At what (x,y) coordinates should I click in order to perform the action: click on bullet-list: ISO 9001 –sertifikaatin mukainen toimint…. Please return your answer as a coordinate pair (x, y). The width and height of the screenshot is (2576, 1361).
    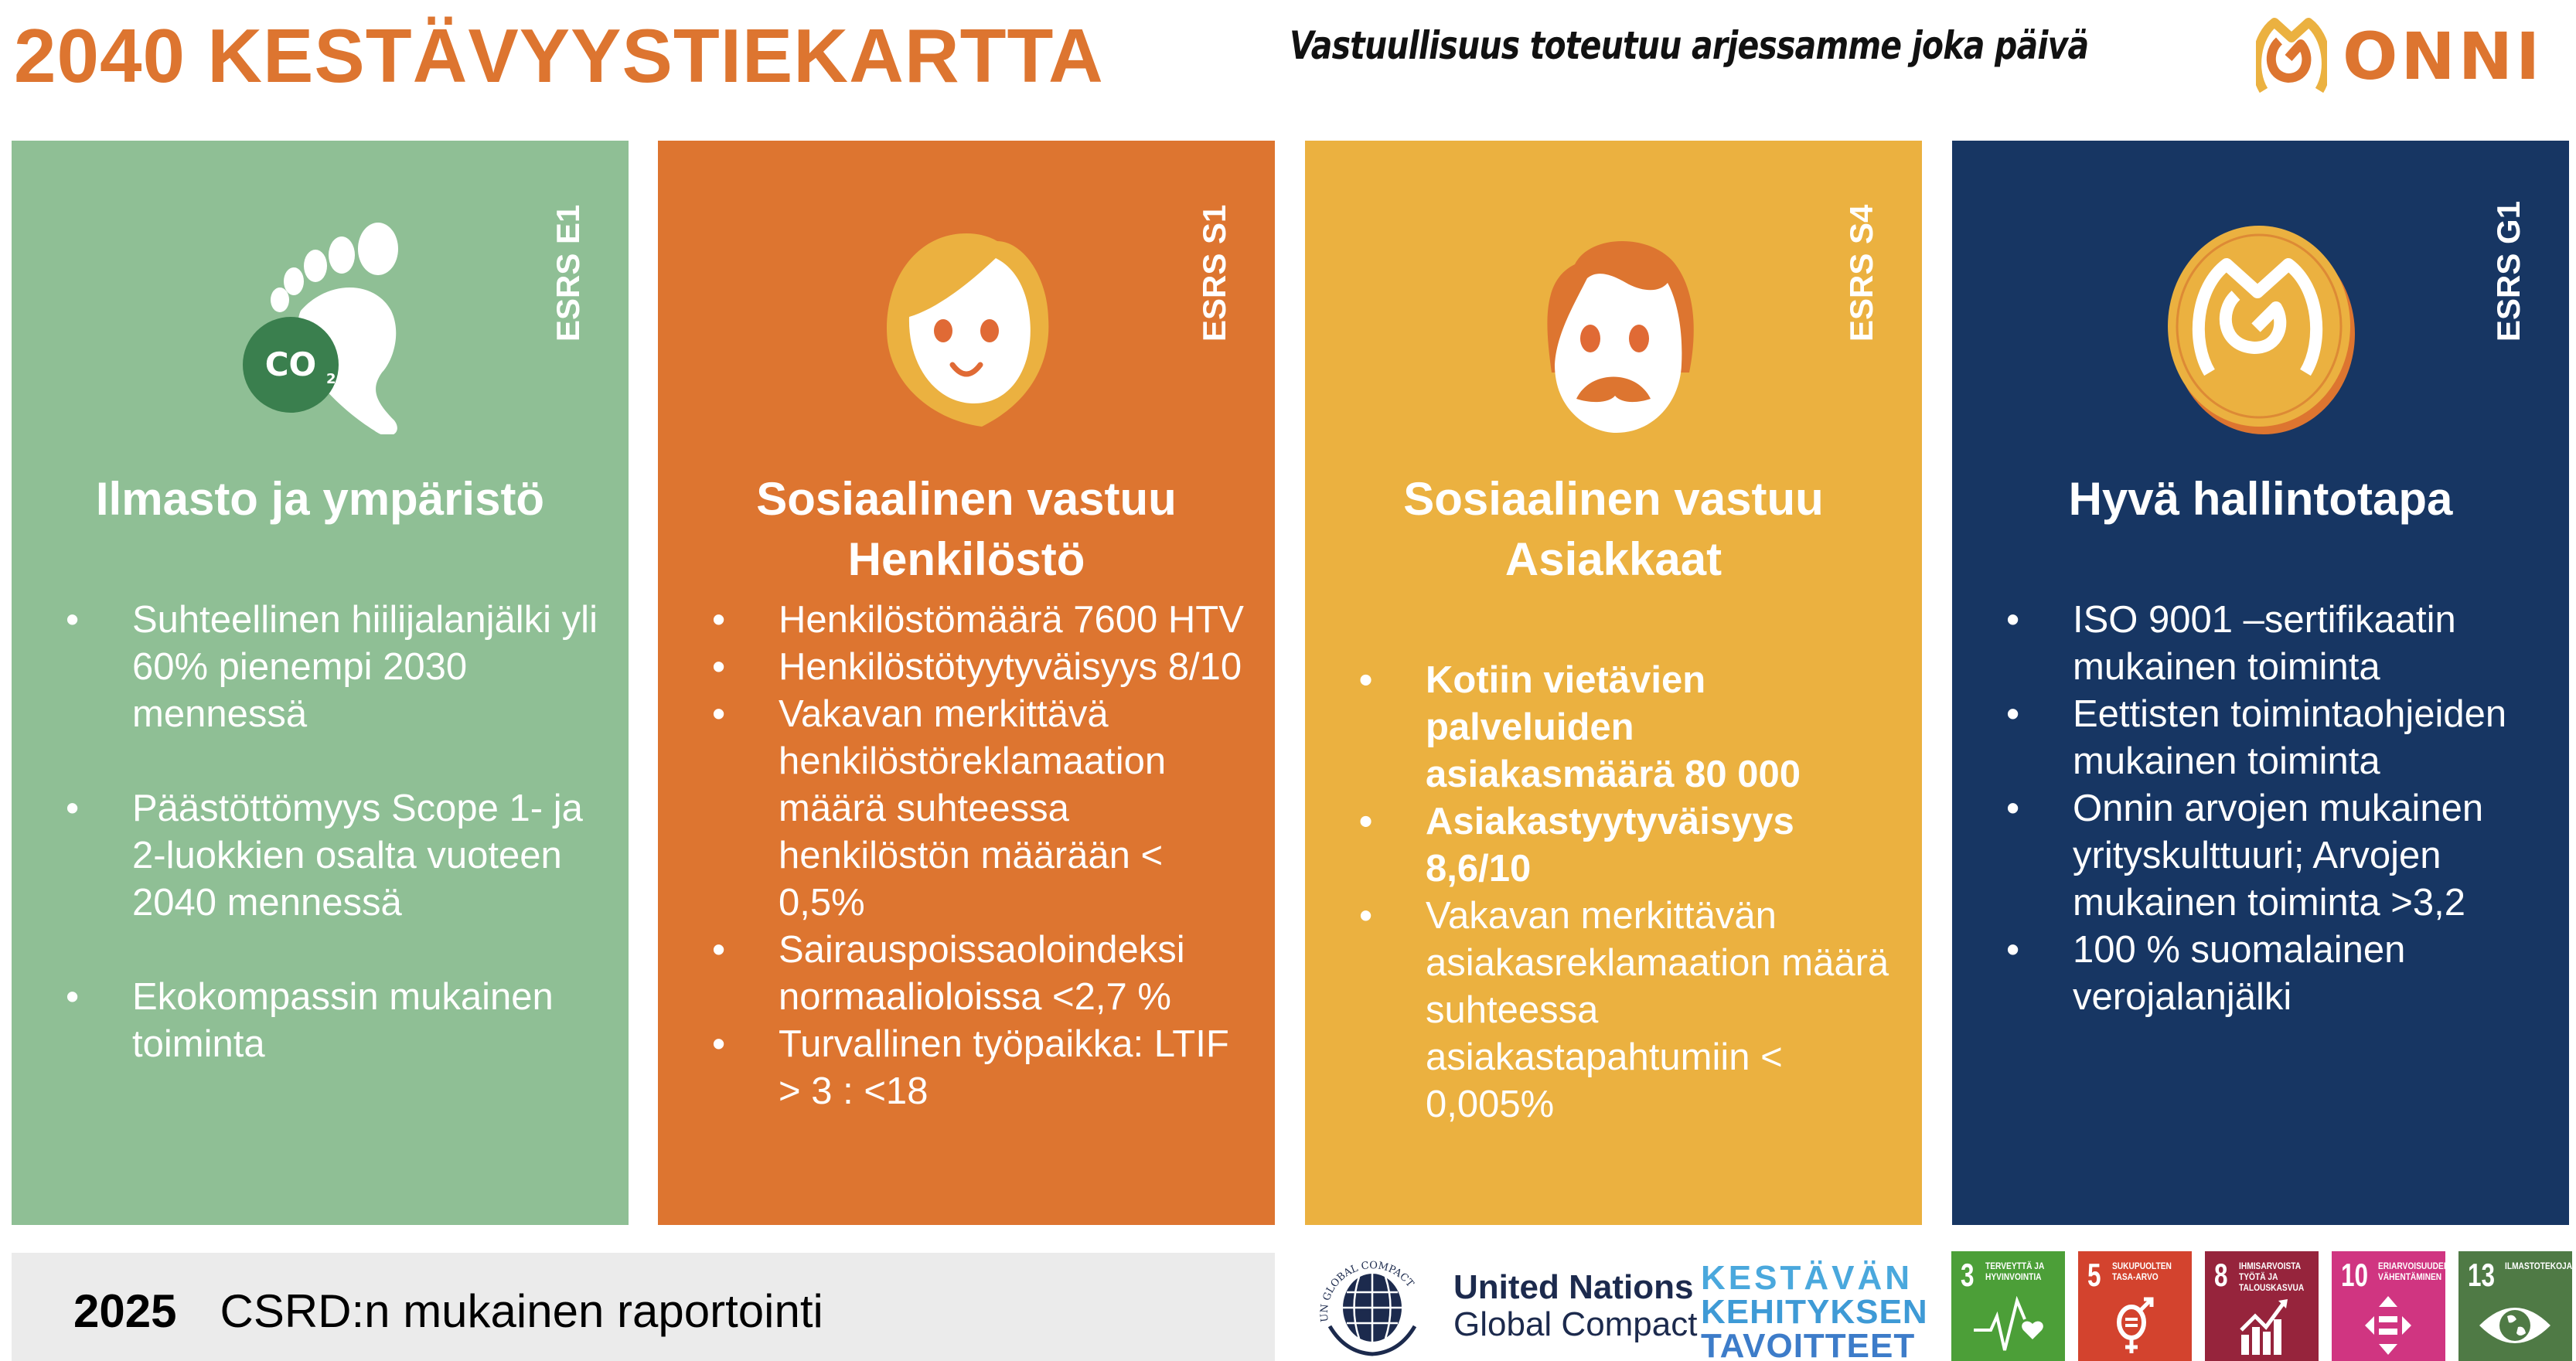
    Looking at the image, I should click on (2272, 809).